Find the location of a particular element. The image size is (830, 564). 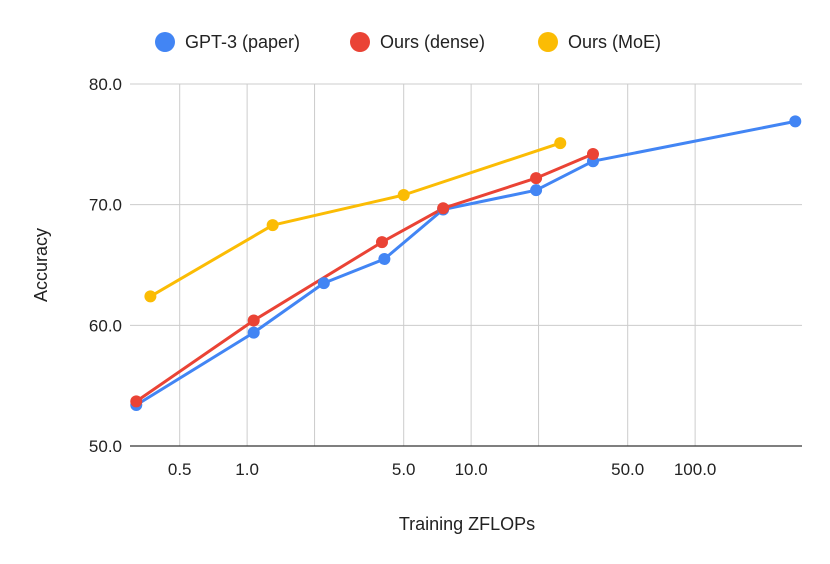

legend-item-ours-dense: Ours (dense) is located at coordinates (417, 42).